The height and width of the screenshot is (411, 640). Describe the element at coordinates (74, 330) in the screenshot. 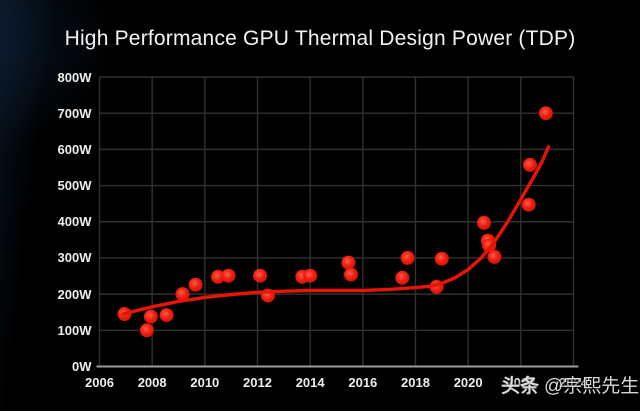

I see `y-tick-label: 100W` at that location.